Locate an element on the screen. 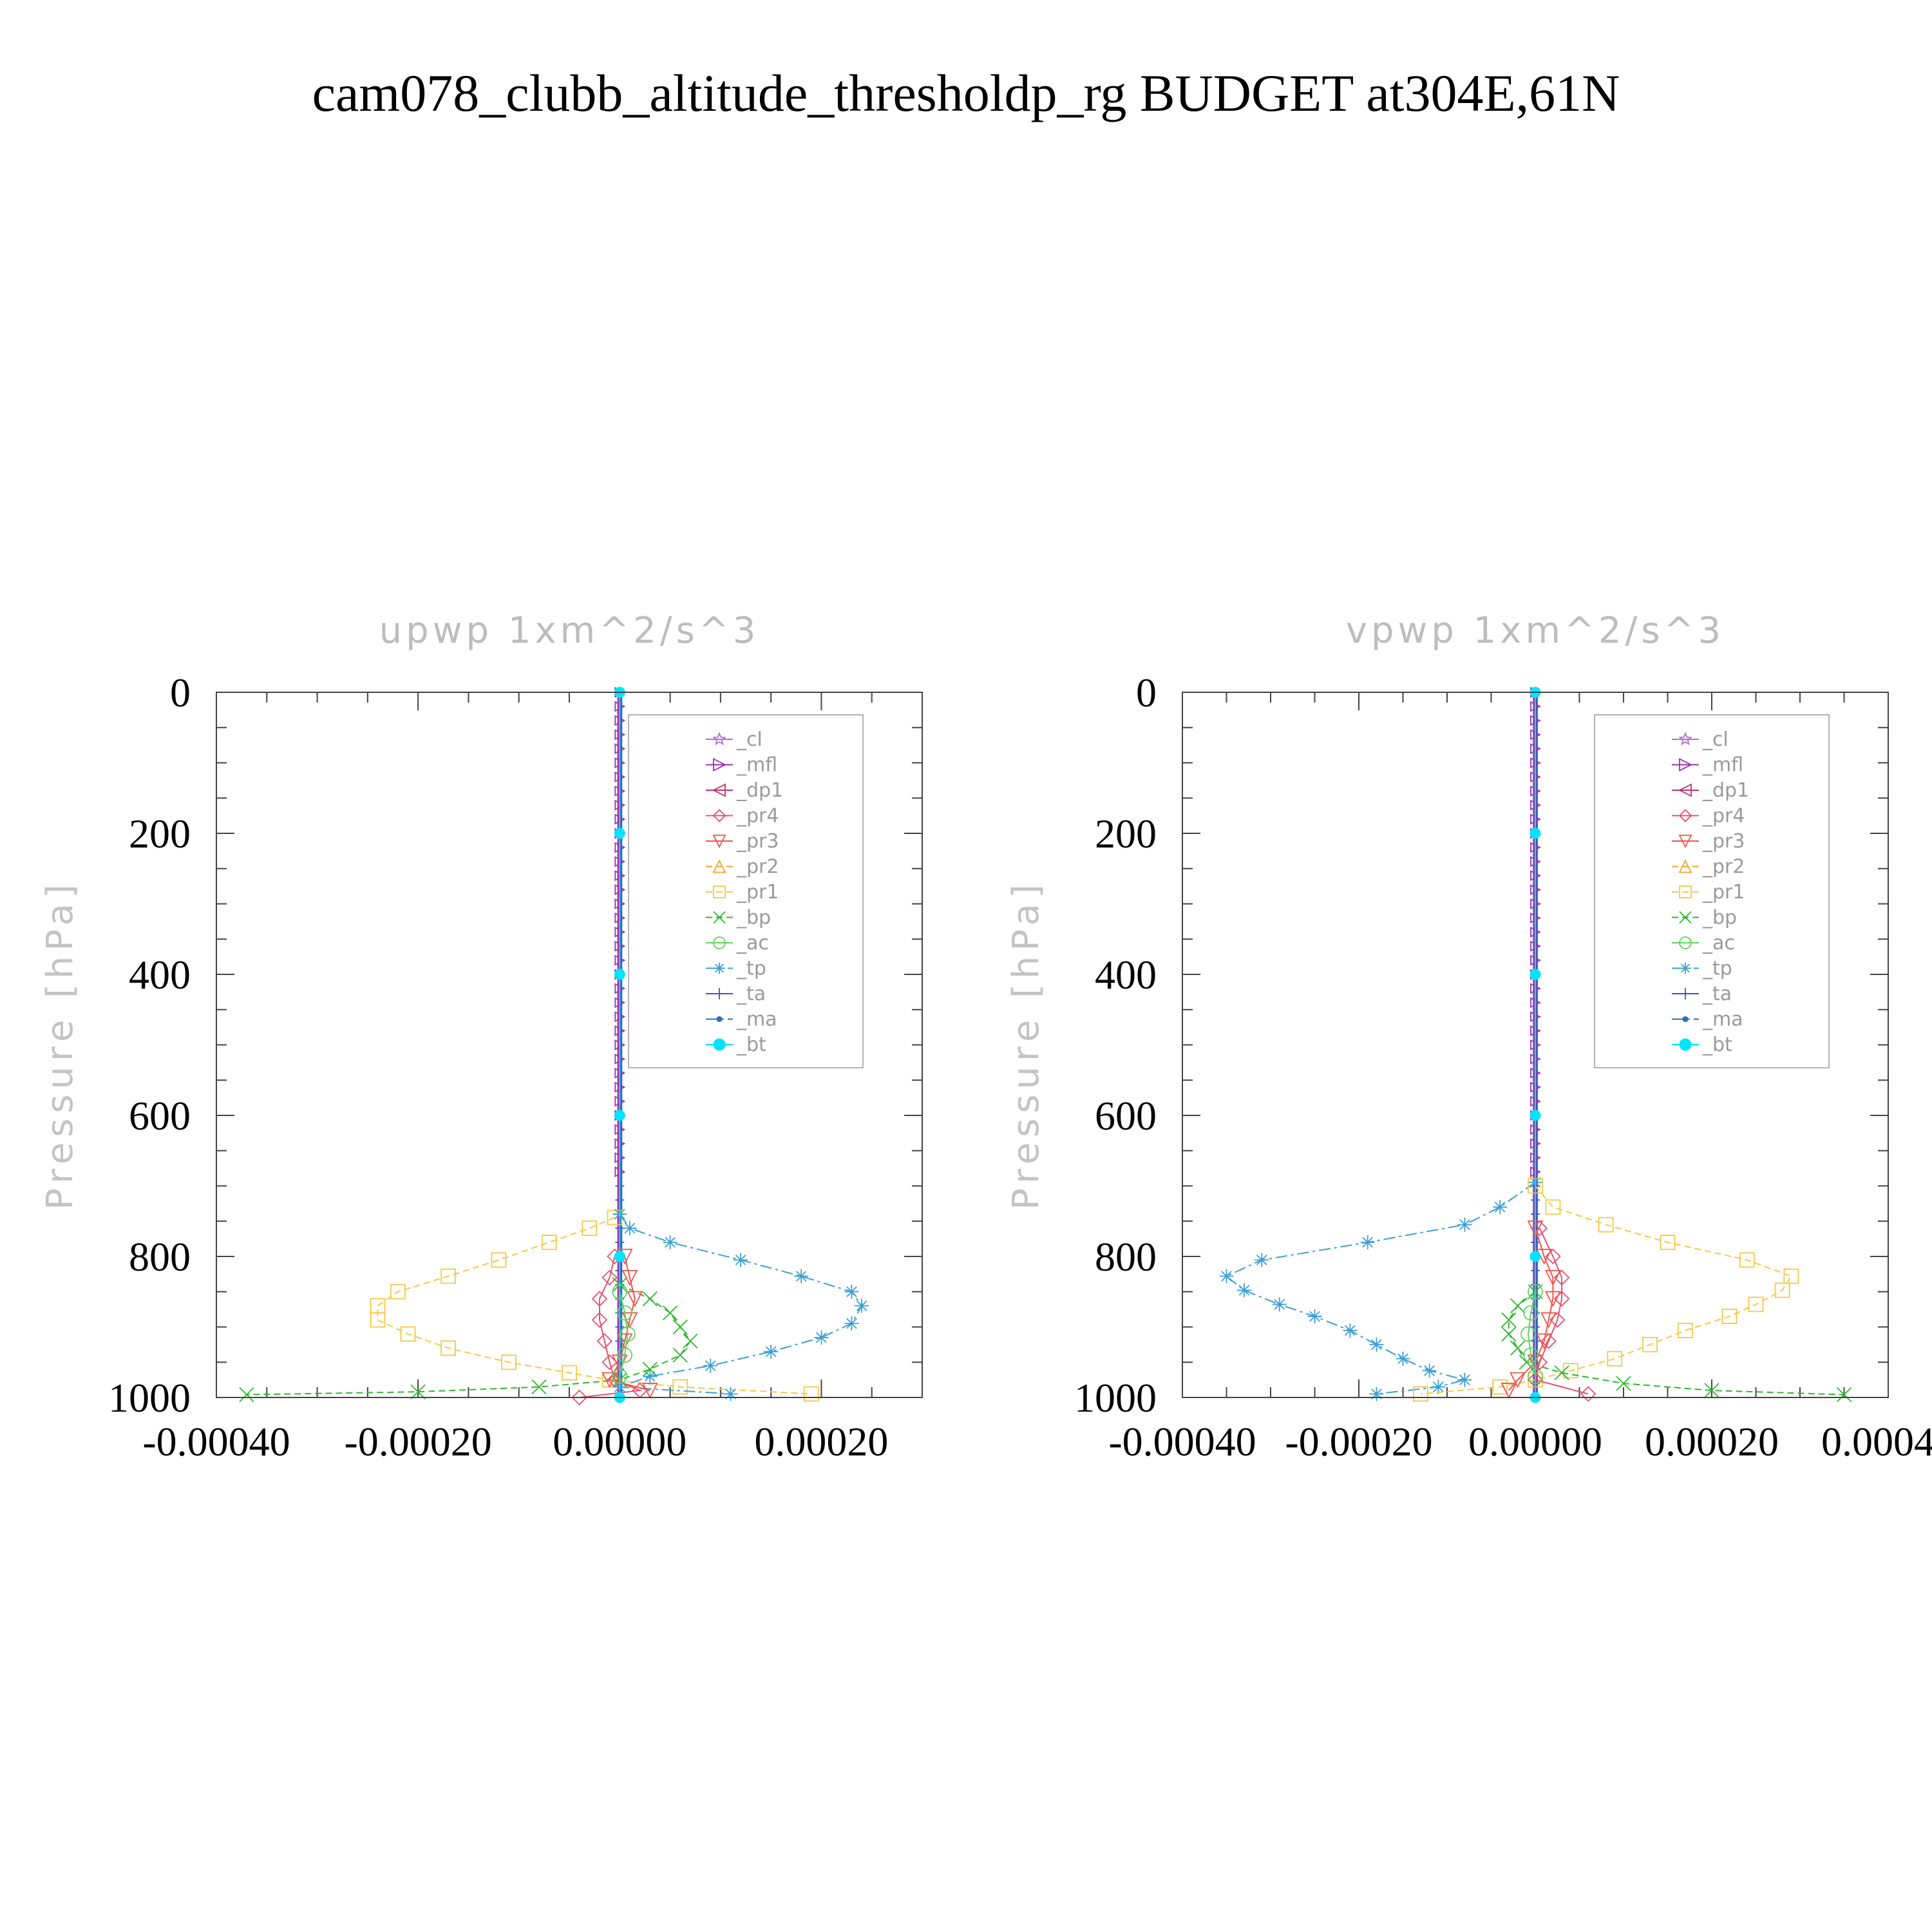 The image size is (1932, 1932). upwp-panel-title: upwp 1xm^2/s^3 is located at coordinates (570, 631).